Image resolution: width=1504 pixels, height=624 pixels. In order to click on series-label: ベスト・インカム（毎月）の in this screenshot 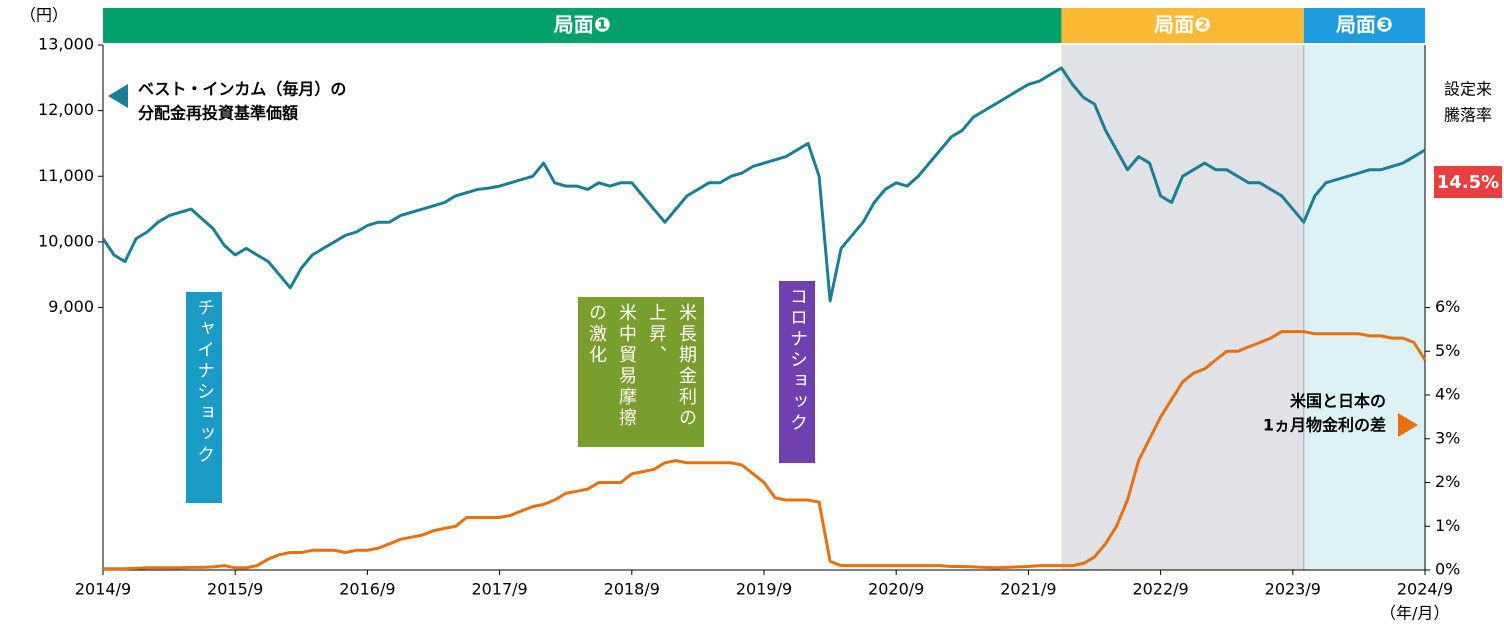, I will do `click(242, 89)`.